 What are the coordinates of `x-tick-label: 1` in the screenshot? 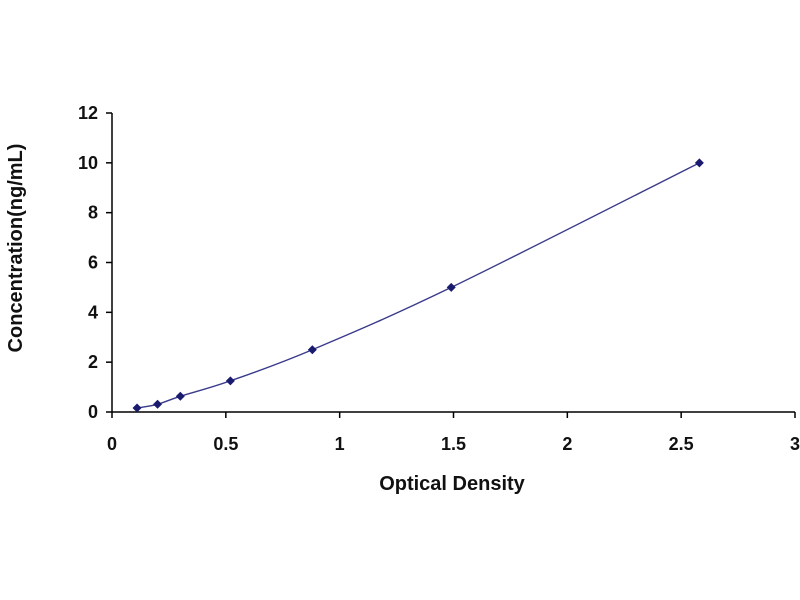 It's located at (340, 444).